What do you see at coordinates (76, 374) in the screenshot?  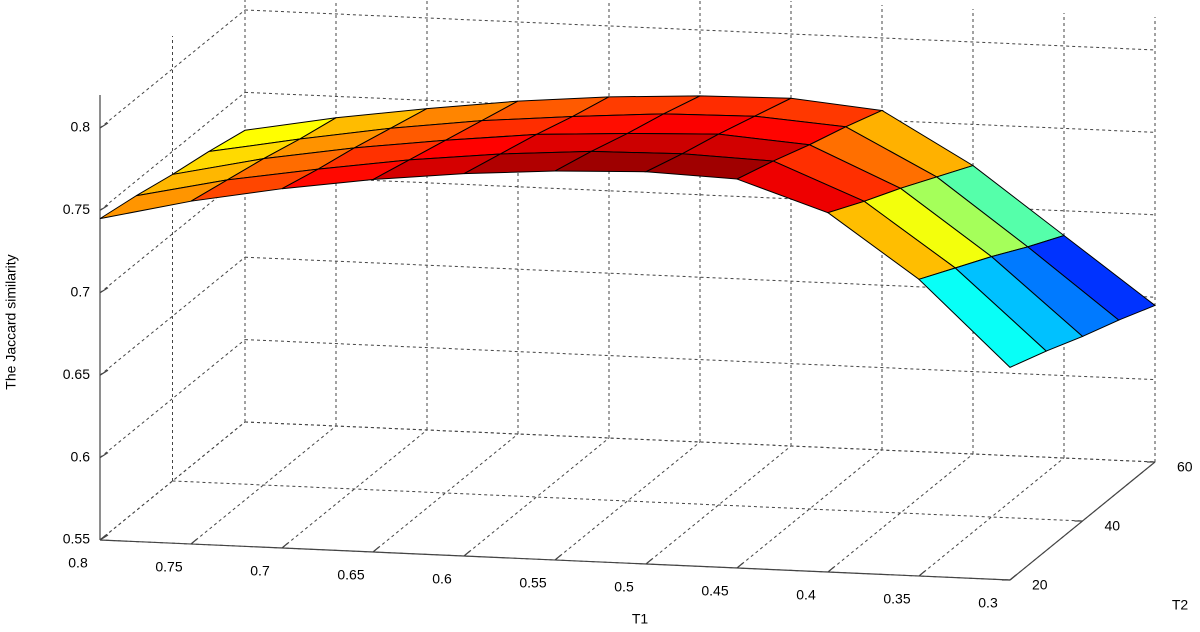 I see `z-tick-label: 0.65` at bounding box center [76, 374].